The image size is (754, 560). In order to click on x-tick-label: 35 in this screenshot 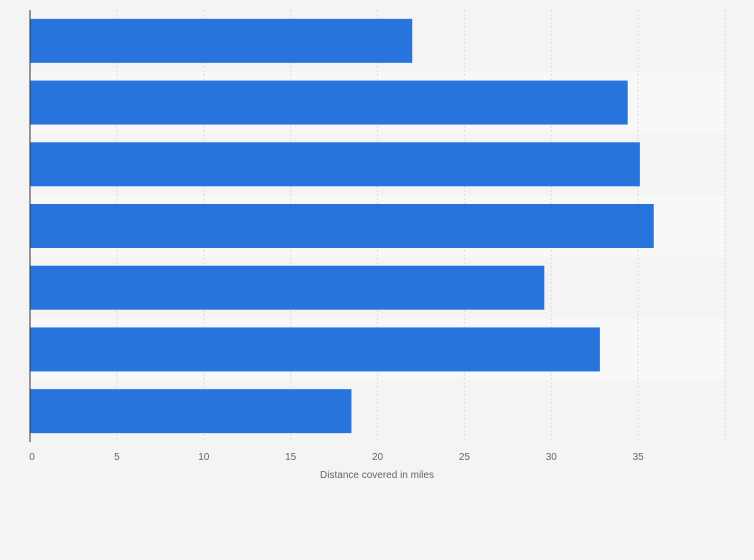, I will do `click(639, 457)`.